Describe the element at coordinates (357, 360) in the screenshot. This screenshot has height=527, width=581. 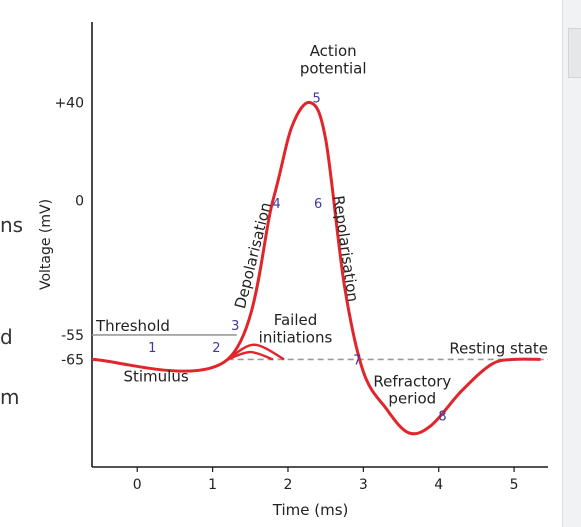
I see `point-label-7: 7` at that location.